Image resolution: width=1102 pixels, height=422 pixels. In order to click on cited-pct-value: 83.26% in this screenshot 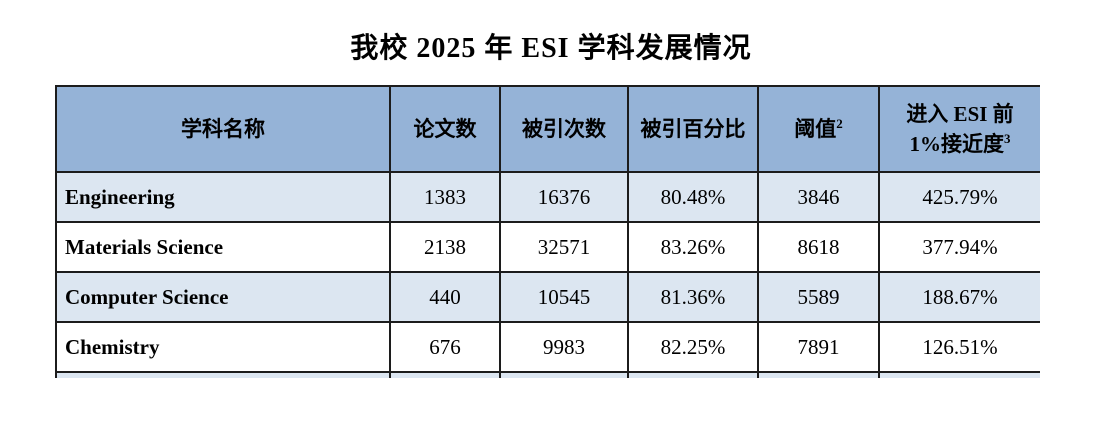, I will do `click(693, 247)`.